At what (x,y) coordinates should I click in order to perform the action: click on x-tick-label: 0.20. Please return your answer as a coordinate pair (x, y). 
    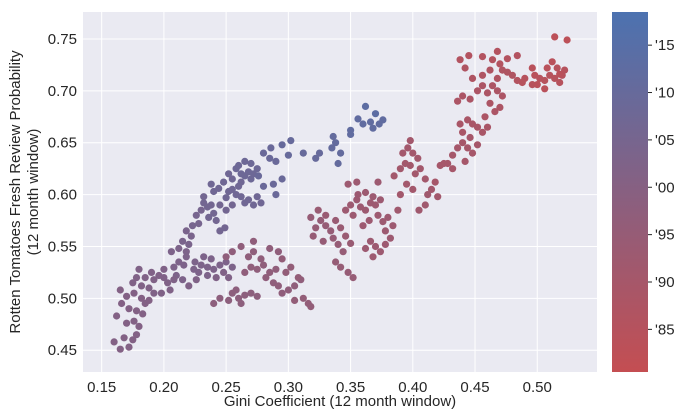
    Looking at the image, I should click on (163, 387).